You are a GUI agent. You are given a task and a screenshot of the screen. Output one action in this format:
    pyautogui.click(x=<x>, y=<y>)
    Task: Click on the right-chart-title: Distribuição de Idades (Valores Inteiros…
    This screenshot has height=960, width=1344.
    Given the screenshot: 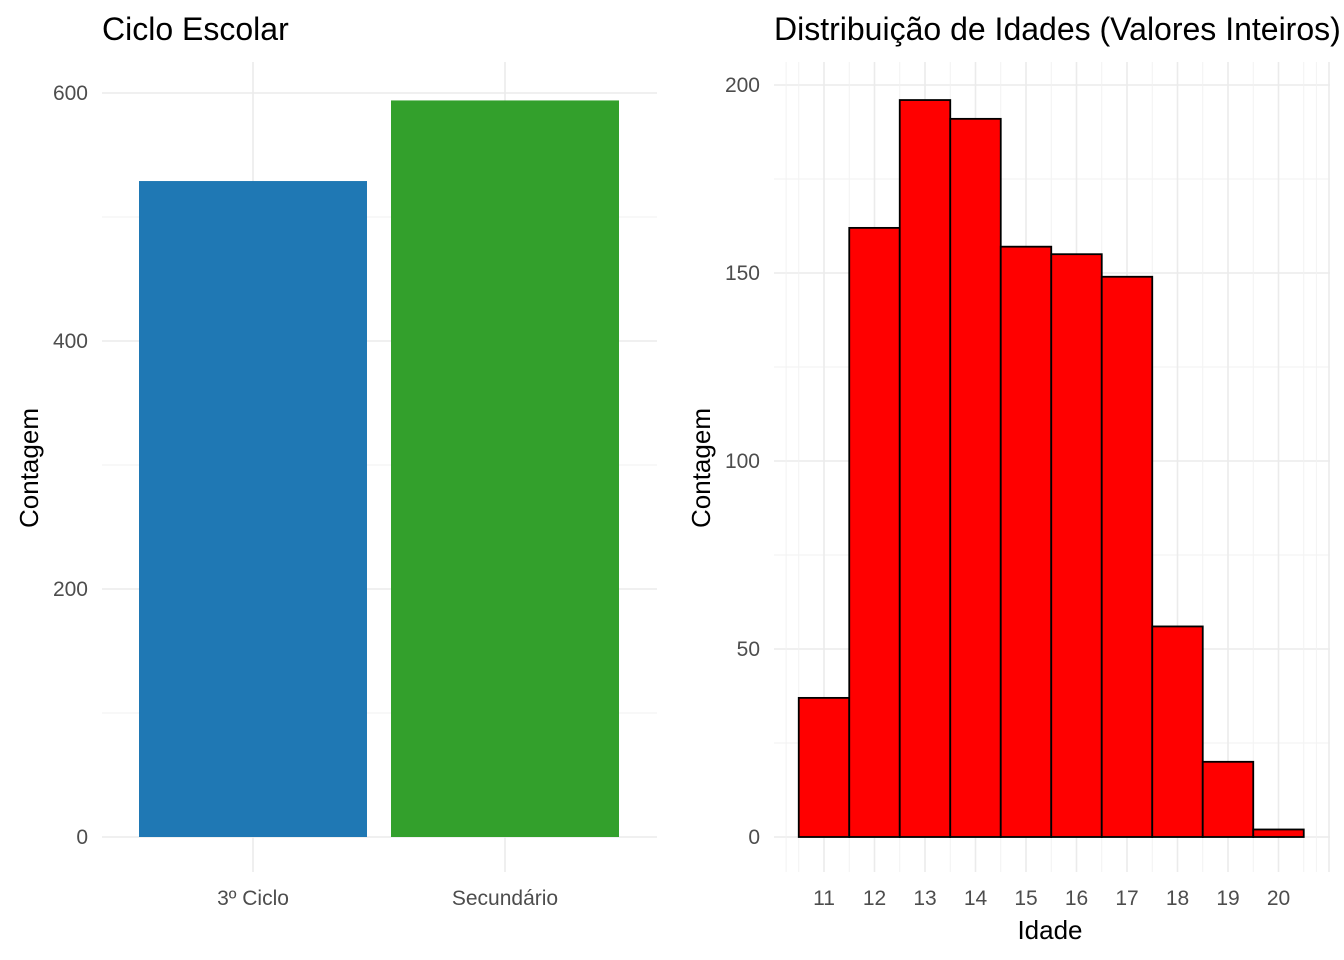 What is the action you would take?
    pyautogui.click(x=1057, y=29)
    